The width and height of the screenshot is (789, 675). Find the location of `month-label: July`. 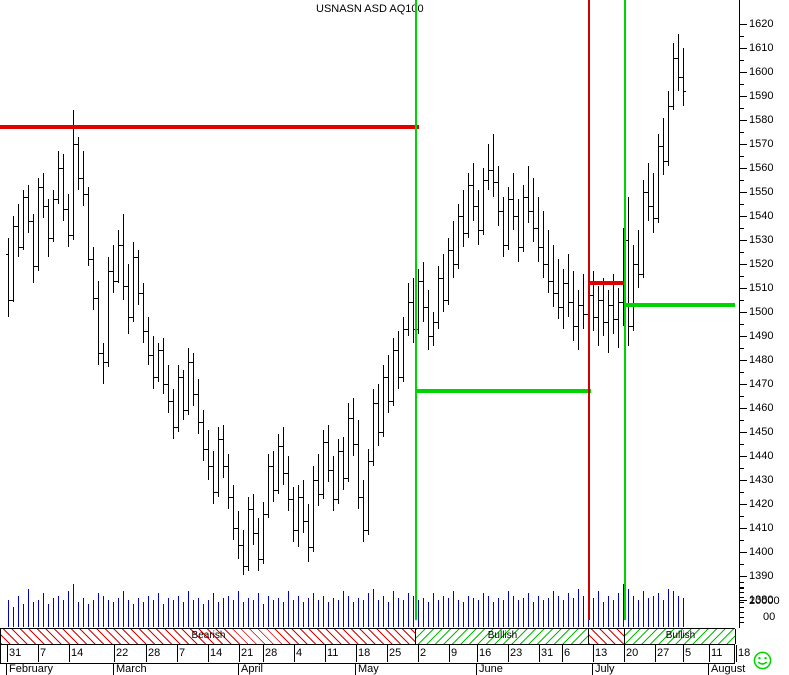

month-label: July is located at coordinates (605, 669).